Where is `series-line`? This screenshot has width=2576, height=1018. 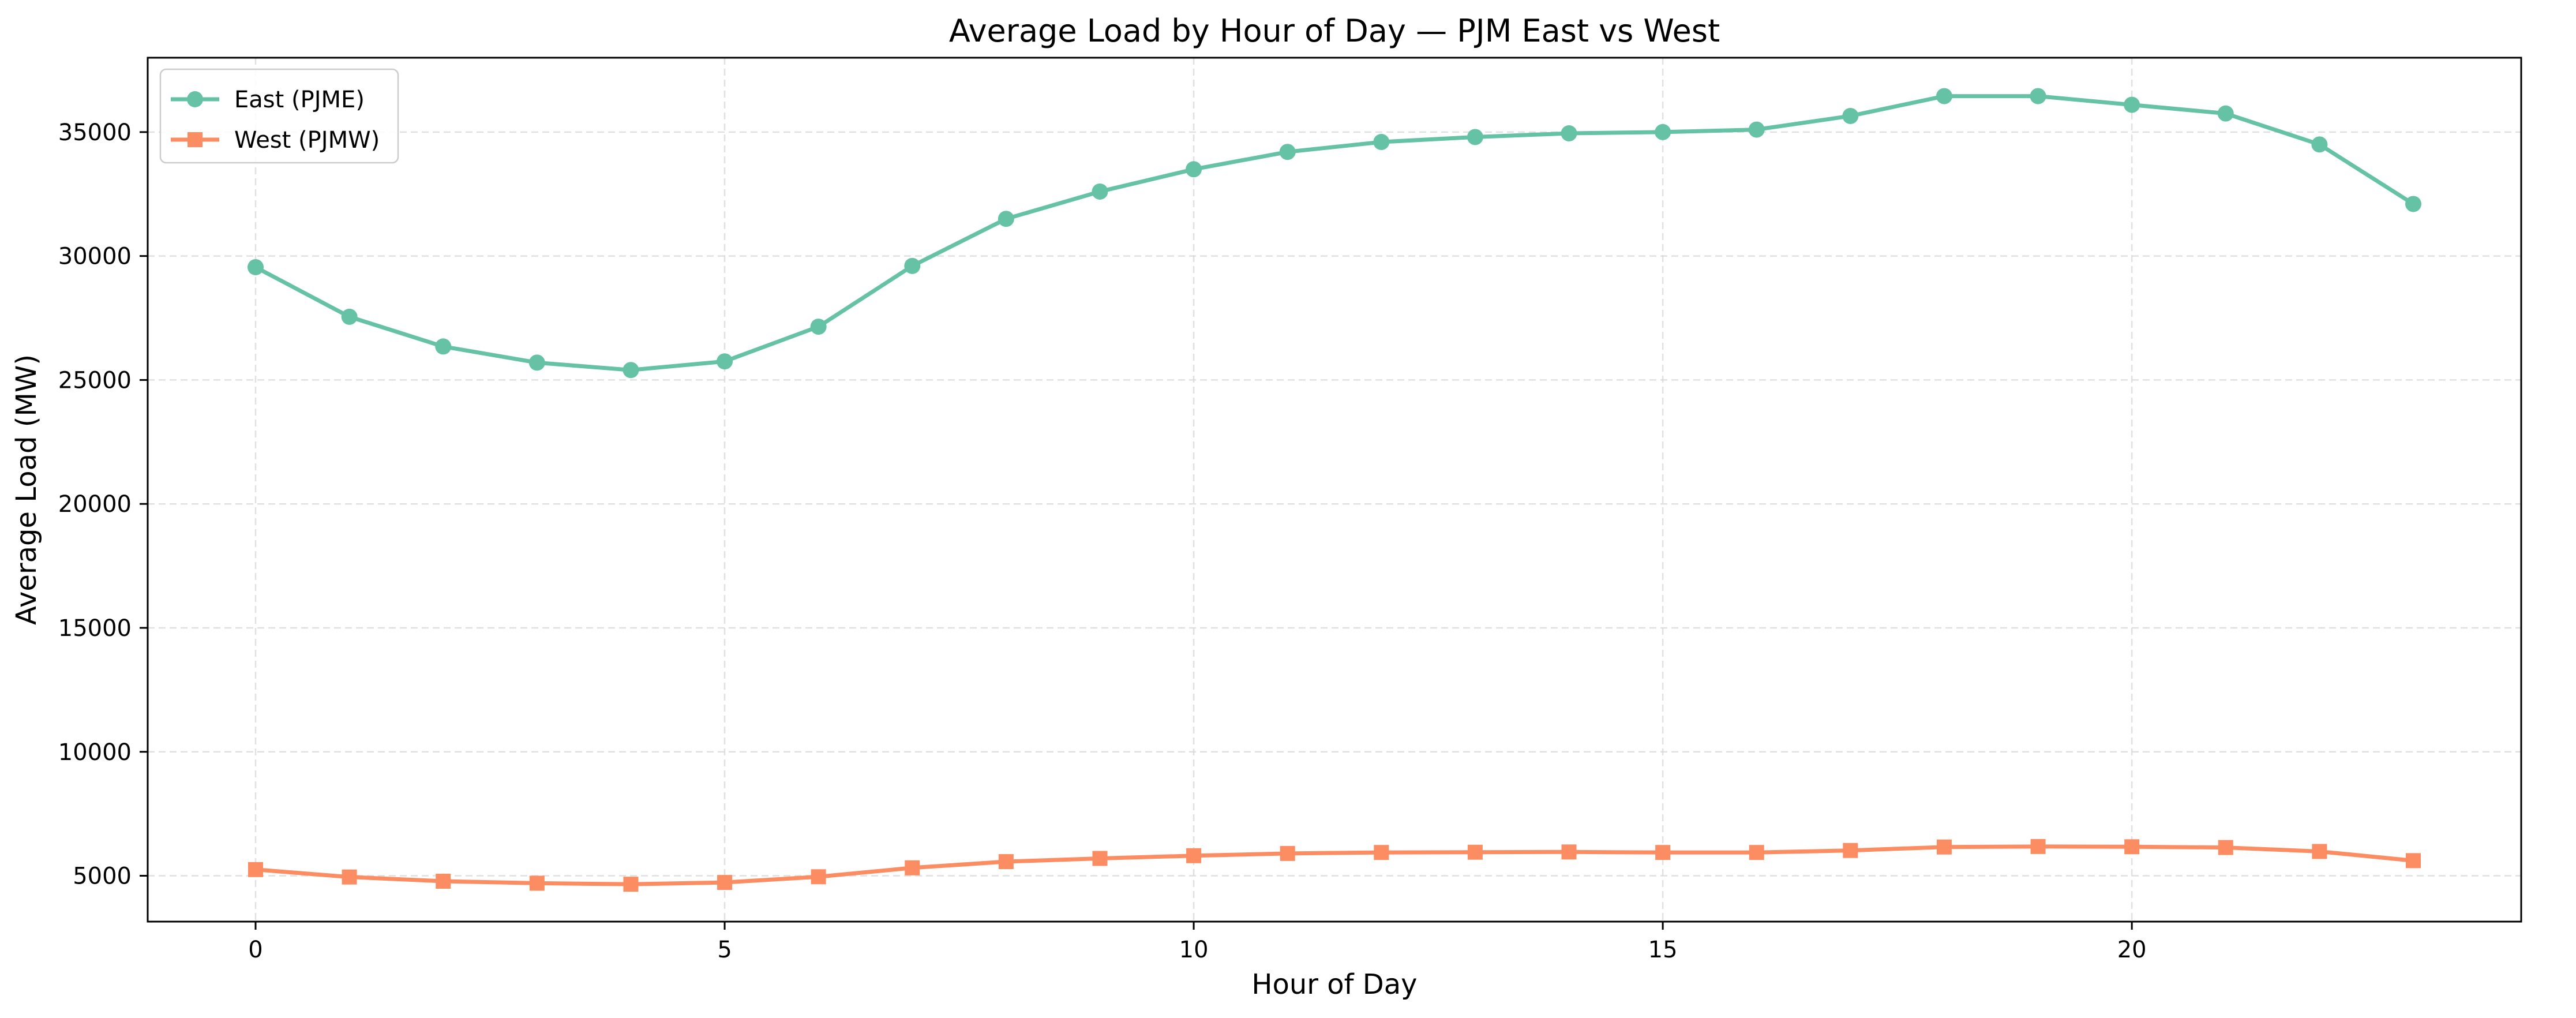 series-line is located at coordinates (1334, 865).